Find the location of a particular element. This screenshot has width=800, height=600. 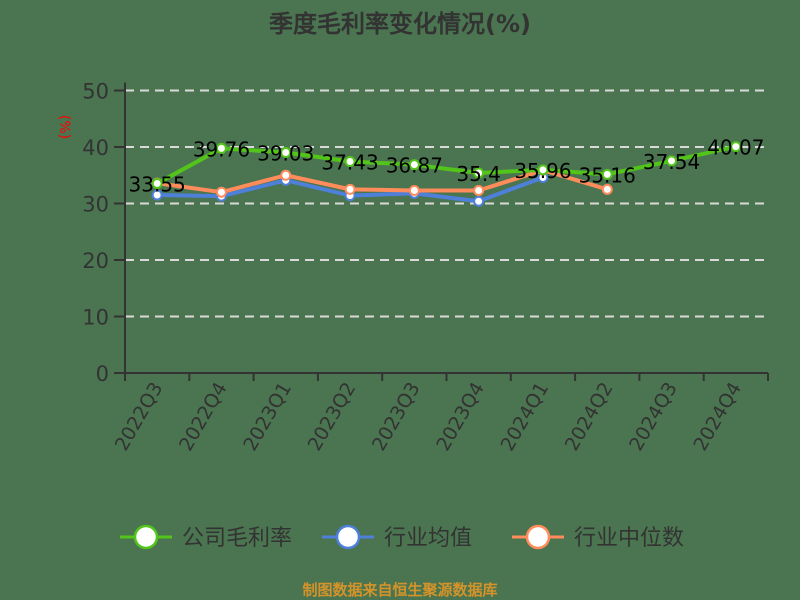

data-label: 33.55 is located at coordinates (157, 184).